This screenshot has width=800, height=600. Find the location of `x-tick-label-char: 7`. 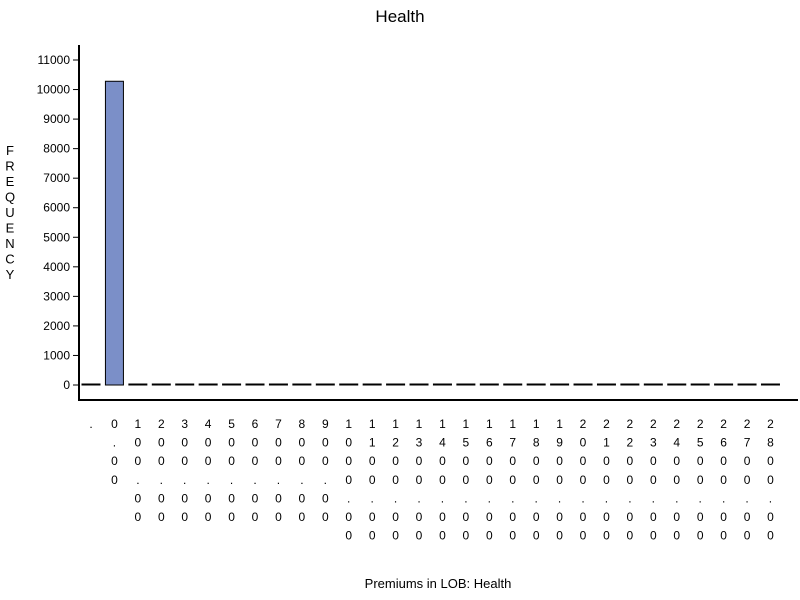

x-tick-label-char: 7 is located at coordinates (512, 443).